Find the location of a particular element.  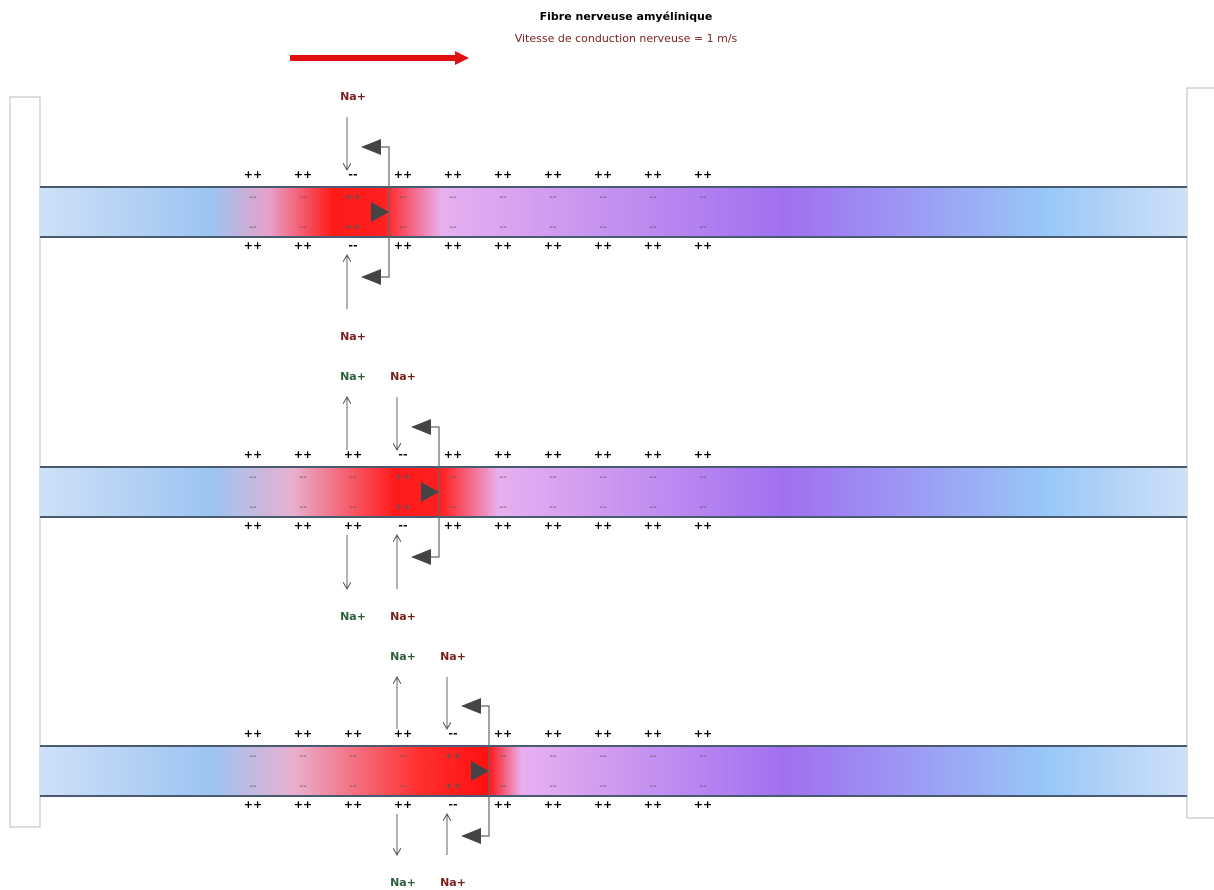

subtitle: Vitesse de conduction nerveuse = 1 m/s is located at coordinates (626, 38).